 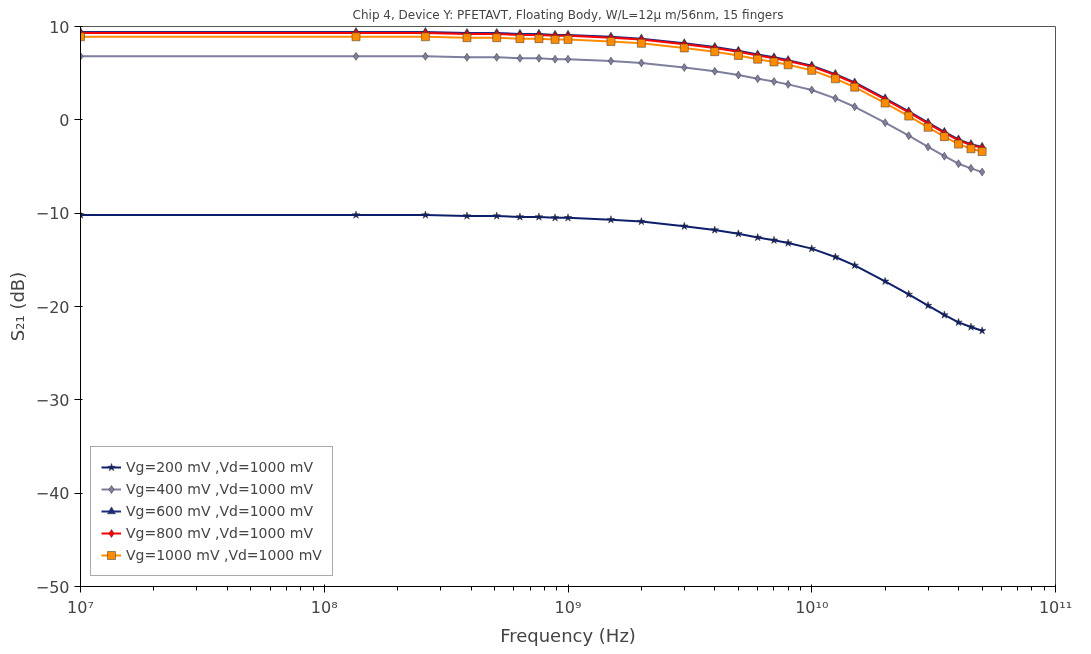 What do you see at coordinates (568, 607) in the screenshot?
I see `x-tick-label: 10⁹` at bounding box center [568, 607].